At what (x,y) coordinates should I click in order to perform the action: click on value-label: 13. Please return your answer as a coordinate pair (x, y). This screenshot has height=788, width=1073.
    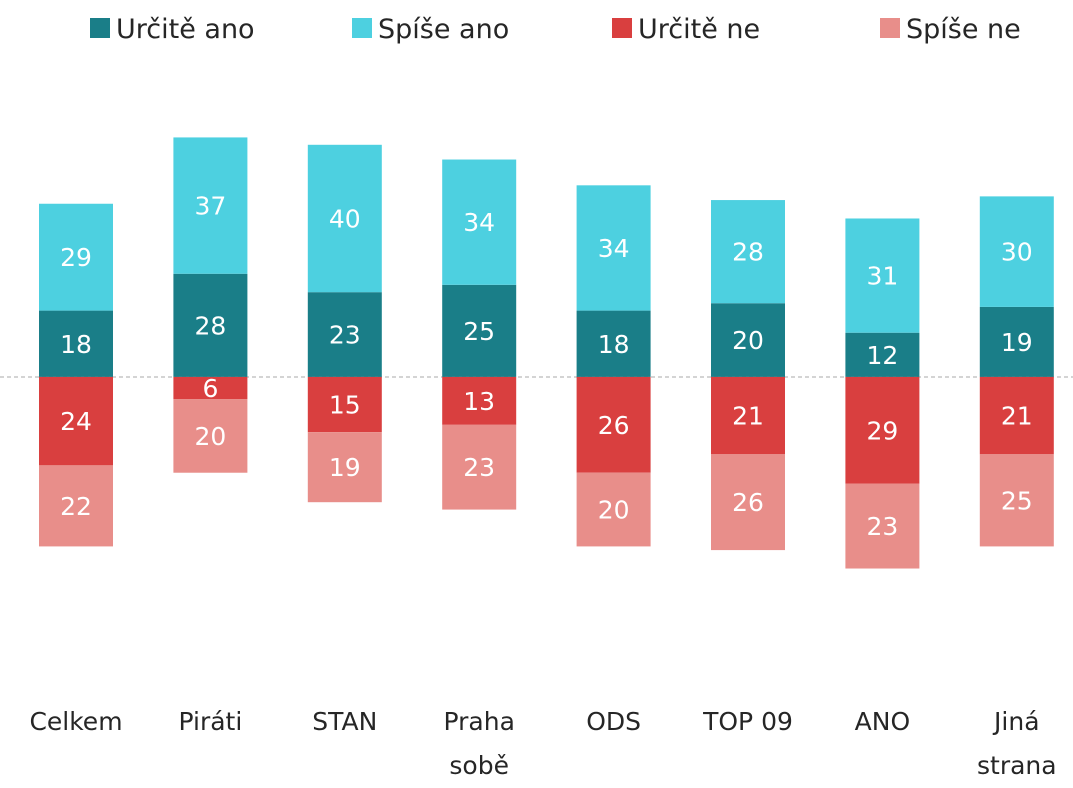
    Looking at the image, I should click on (479, 401).